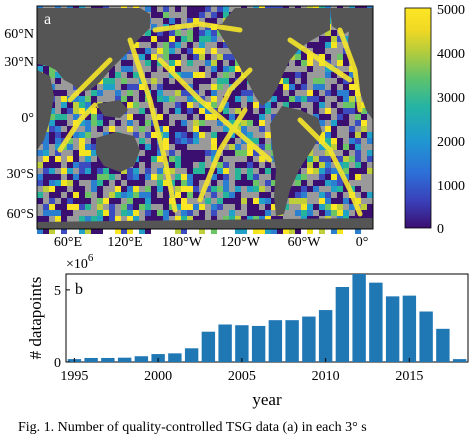 The width and height of the screenshot is (474, 436). What do you see at coordinates (77, 264) in the screenshot?
I see `y-multiplier-base: ×10` at bounding box center [77, 264].